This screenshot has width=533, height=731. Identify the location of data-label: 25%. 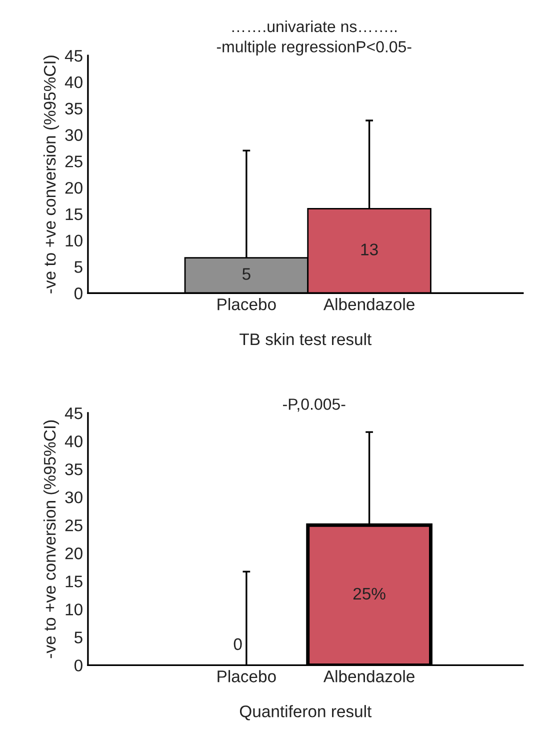
(369, 594).